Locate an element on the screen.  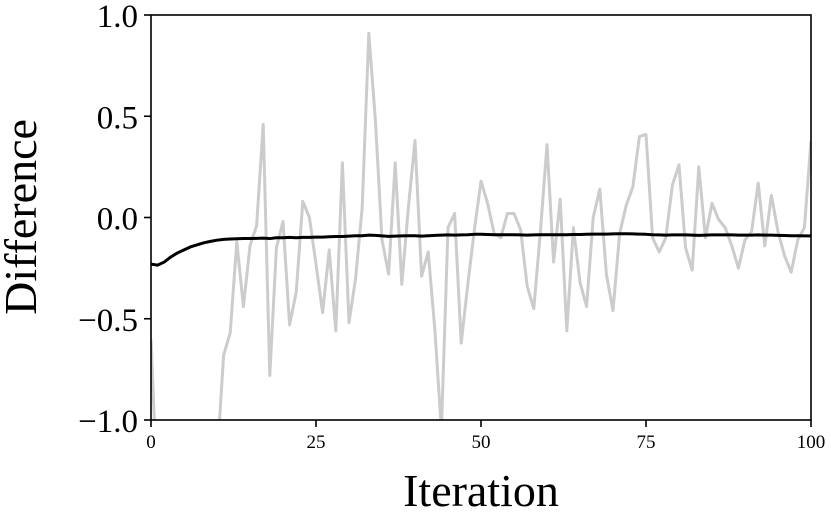
x-axis-label: Iteration is located at coordinates (481, 490).